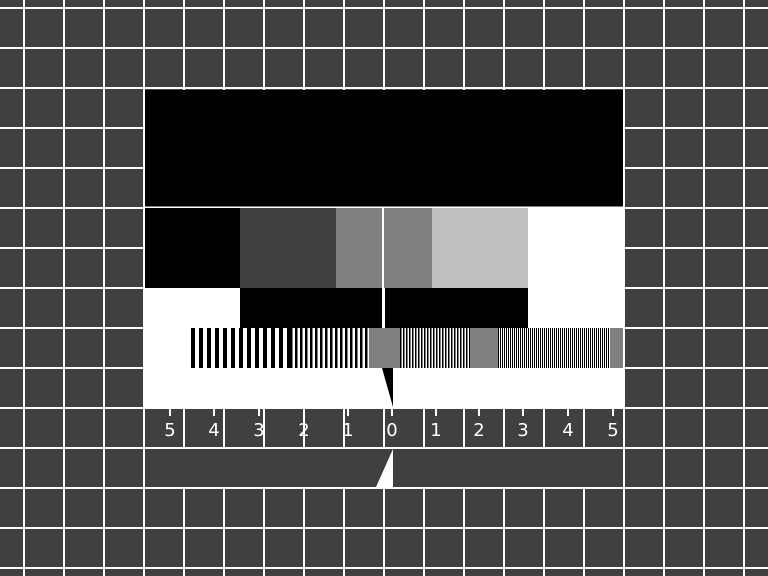 This screenshot has height=576, width=768. What do you see at coordinates (168, 348) in the screenshot?
I see `burst-left-white` at bounding box center [168, 348].